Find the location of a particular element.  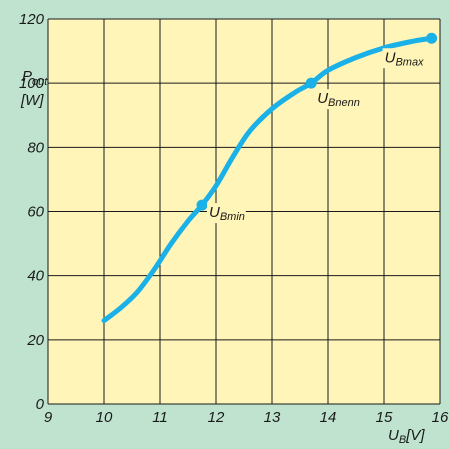

marker-label: UBmax is located at coordinates (404, 58).